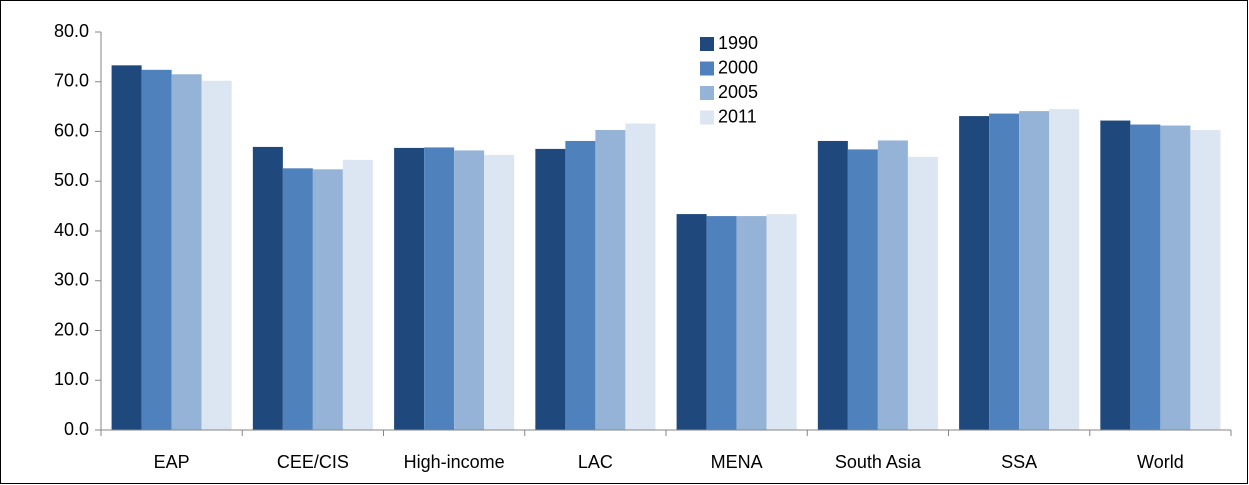  What do you see at coordinates (76, 429) in the screenshot?
I see `y-tick-label: 0.0` at bounding box center [76, 429].